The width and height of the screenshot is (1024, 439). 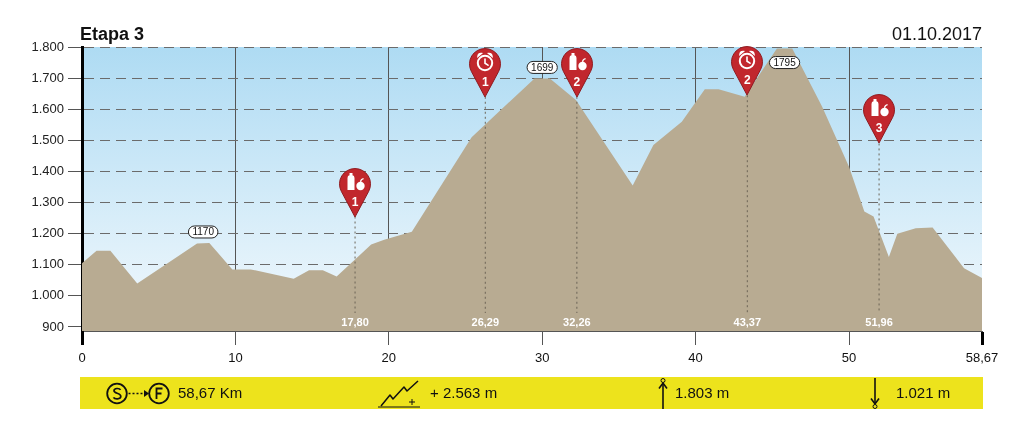 What do you see at coordinates (577, 322) in the screenshot?
I see `ref-line-label: 32,26` at bounding box center [577, 322].